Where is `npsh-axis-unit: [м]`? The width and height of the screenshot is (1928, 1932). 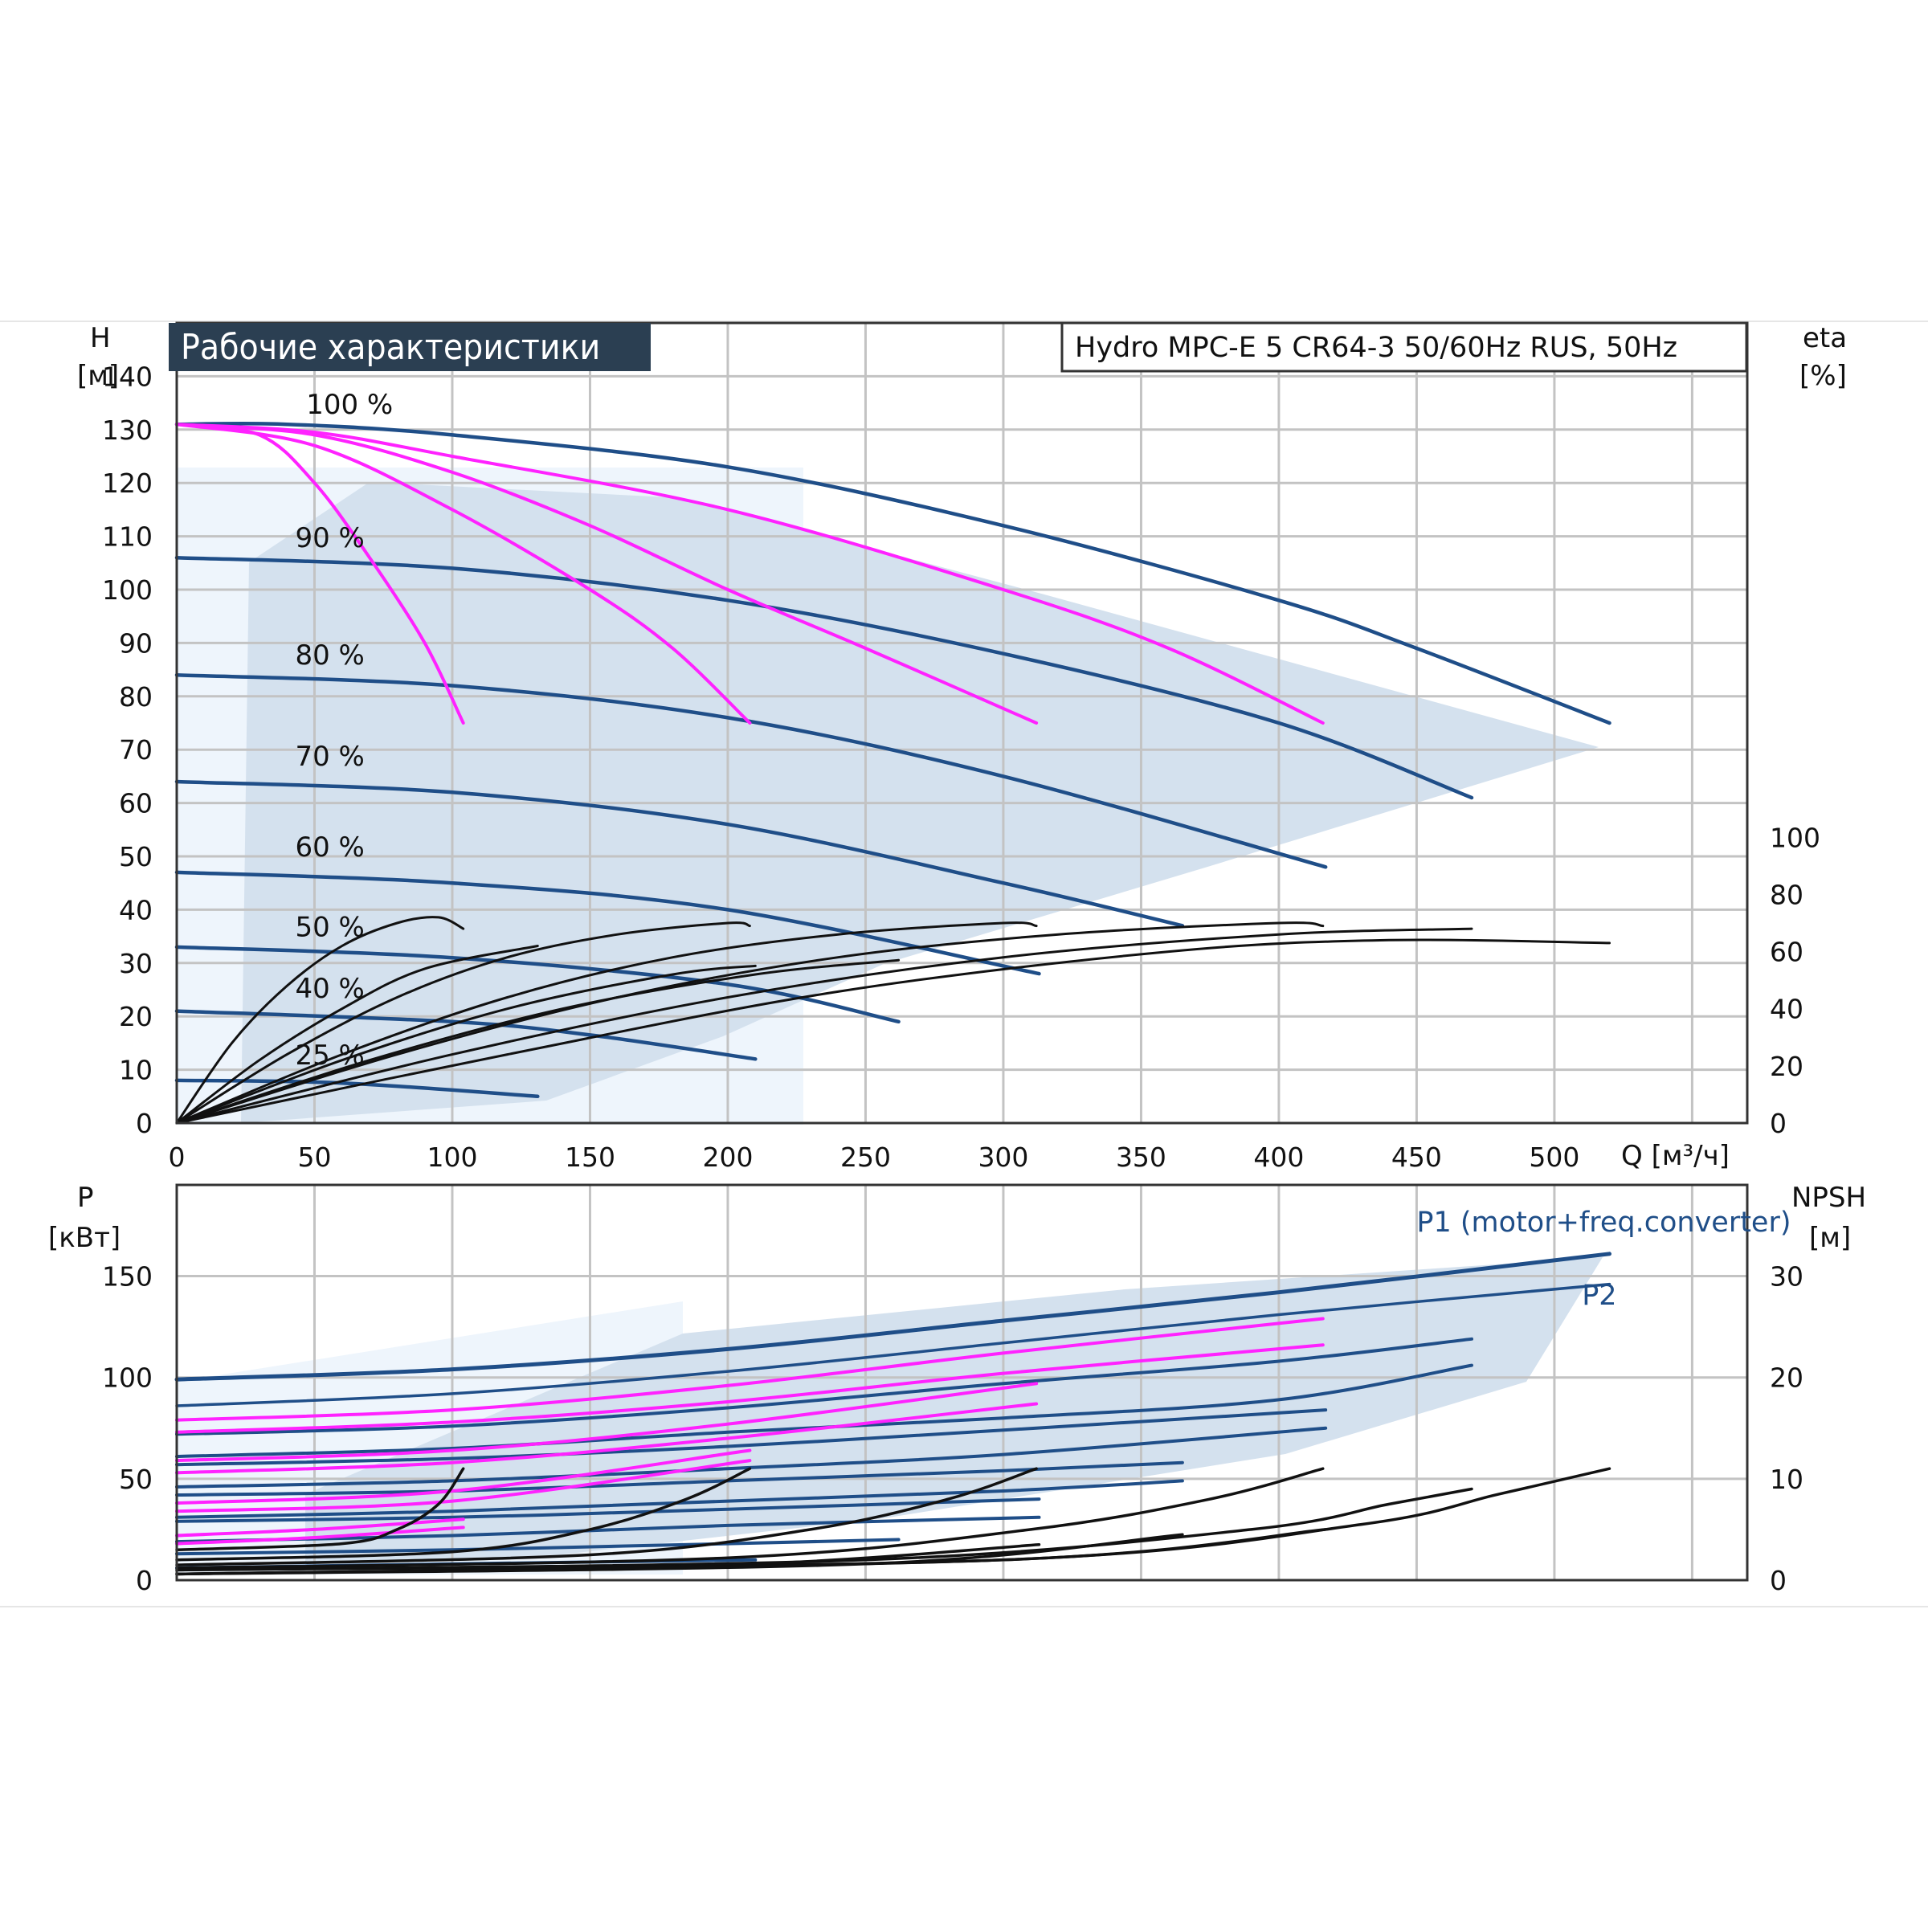 npsh-axis-unit: [м] is located at coordinates (1830, 1238).